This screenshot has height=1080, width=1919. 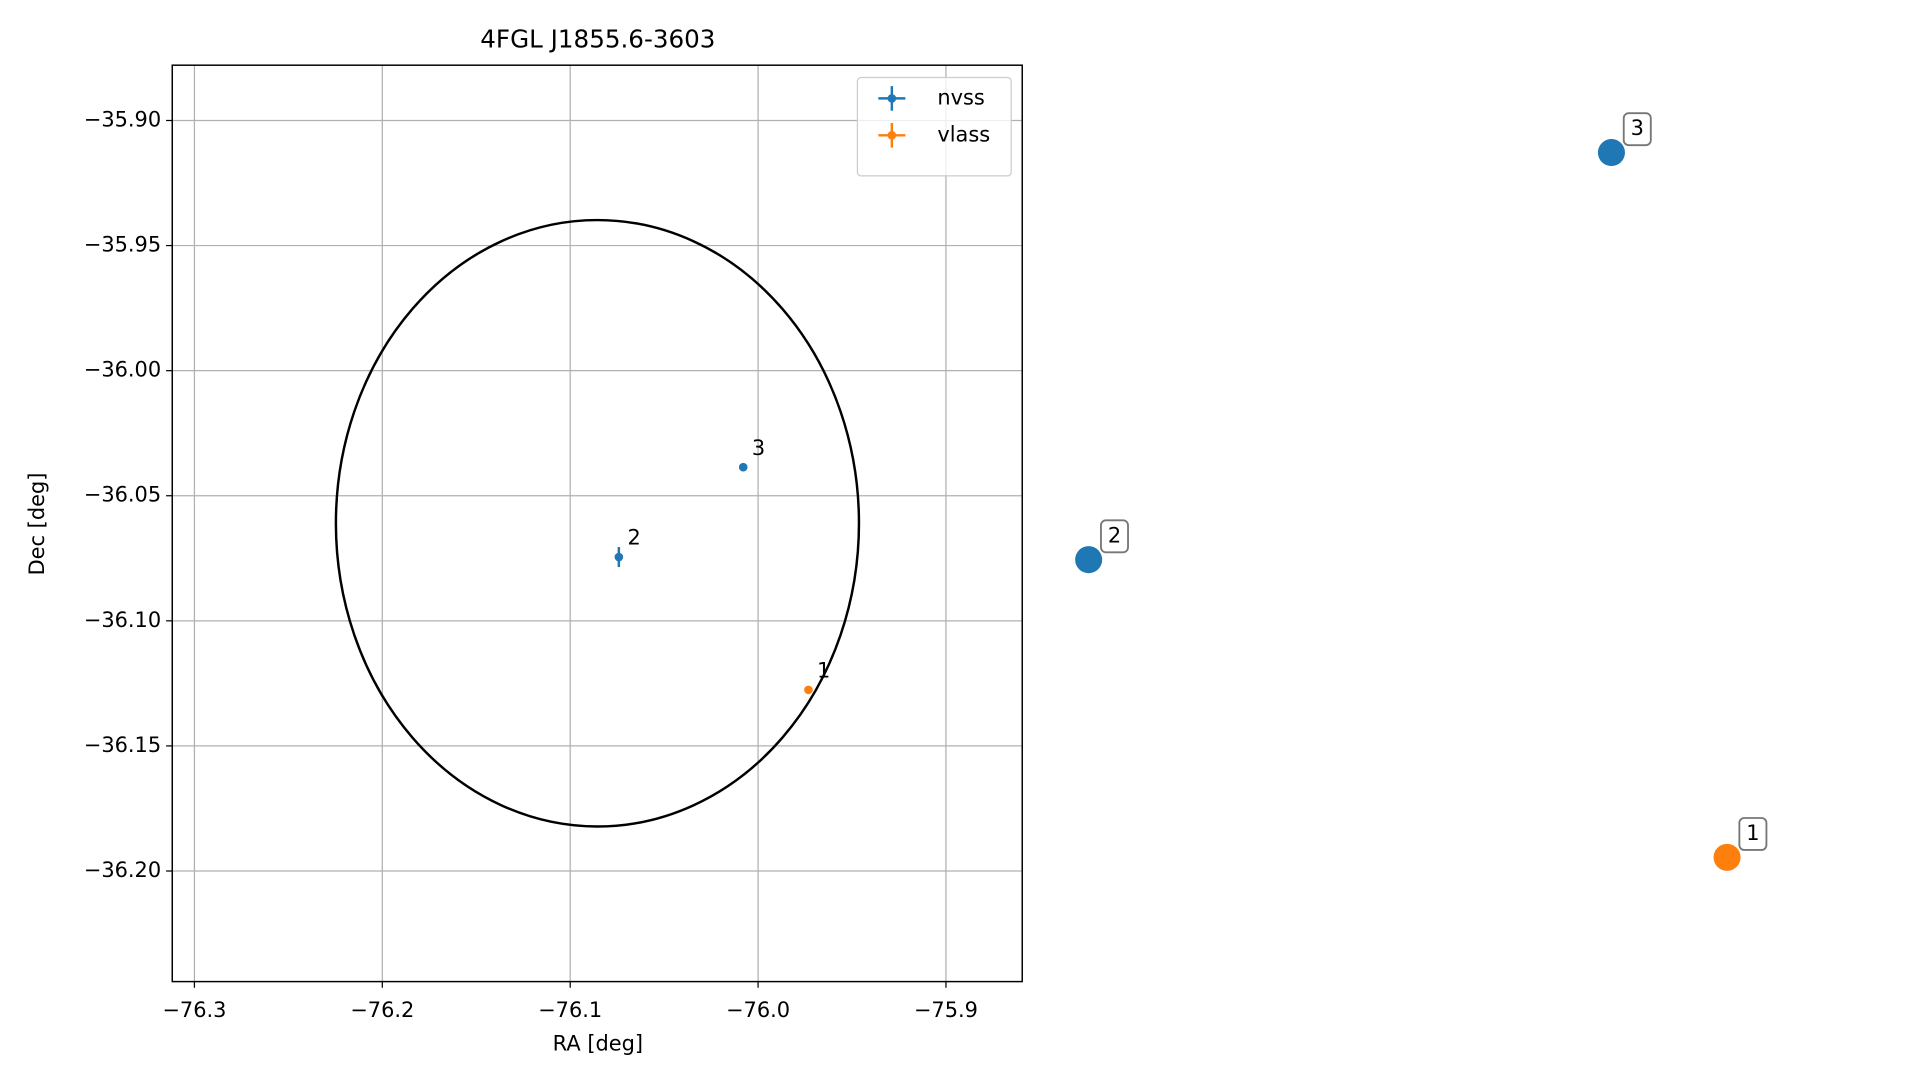 What do you see at coordinates (122, 119) in the screenshot?
I see `y-tick-label: −35.90` at bounding box center [122, 119].